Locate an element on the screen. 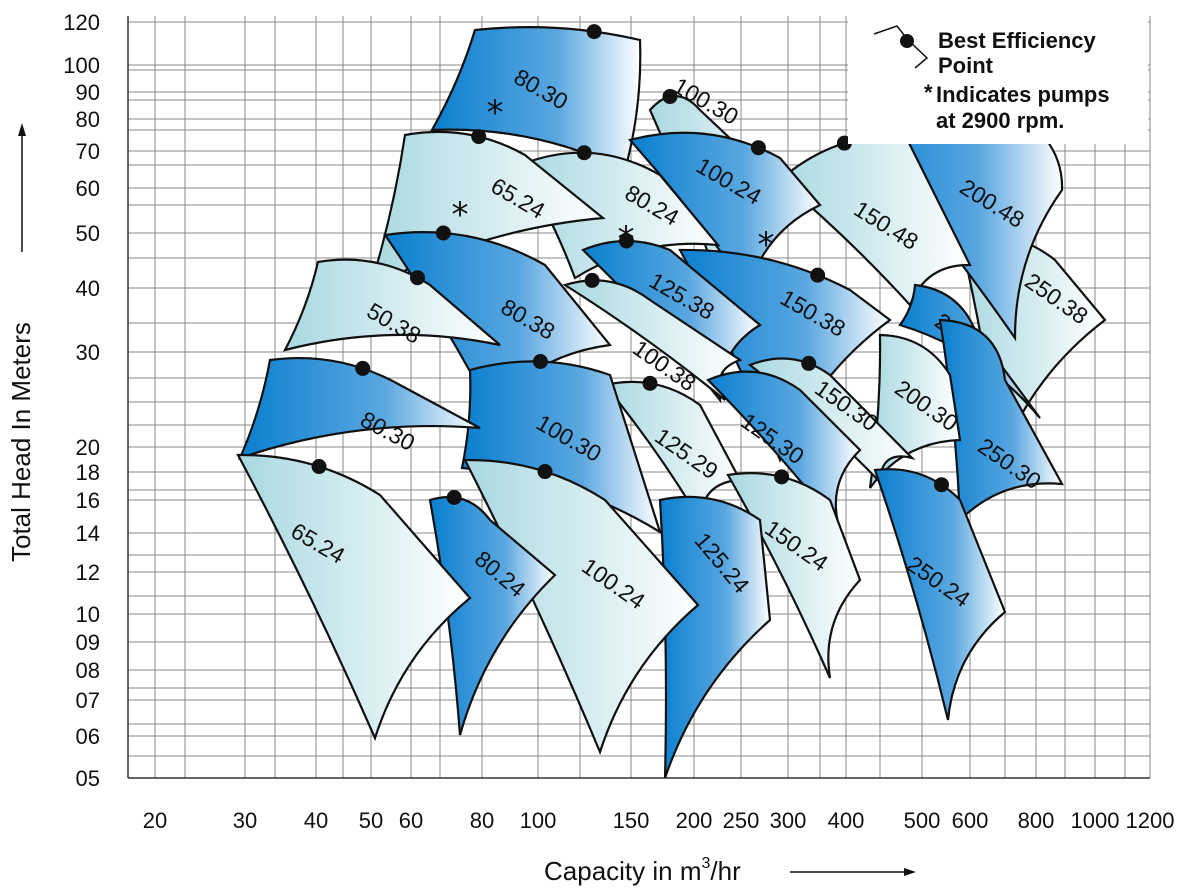 Image resolution: width=1192 pixels, height=890 pixels. y-tick-label: 40 is located at coordinates (88, 288).